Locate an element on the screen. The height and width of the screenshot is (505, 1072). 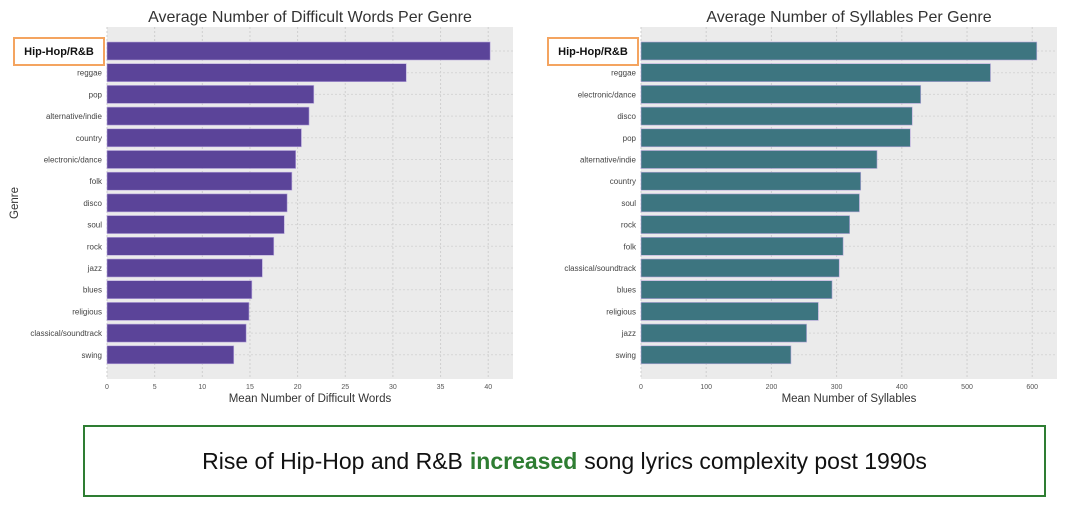
x-tick-label: 30 is located at coordinates (393, 387).